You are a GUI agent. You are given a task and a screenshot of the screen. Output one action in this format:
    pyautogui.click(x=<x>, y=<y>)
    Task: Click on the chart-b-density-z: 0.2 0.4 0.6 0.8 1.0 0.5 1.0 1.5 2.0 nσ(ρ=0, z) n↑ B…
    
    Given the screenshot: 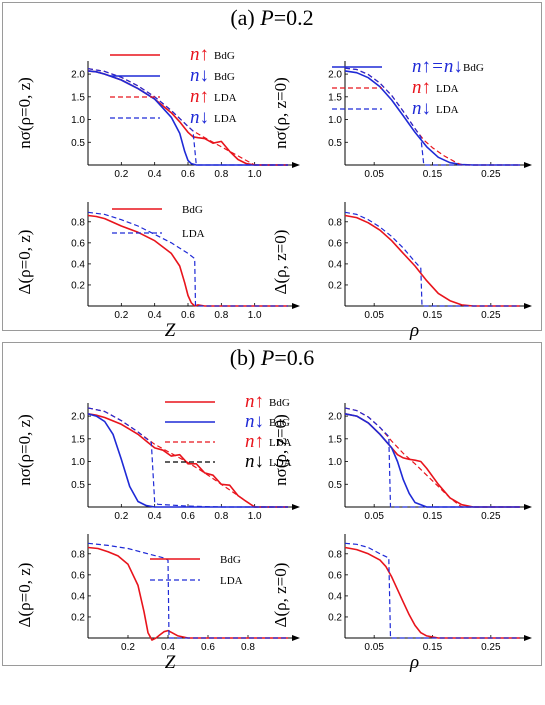 What is the action you would take?
    pyautogui.click(x=157, y=456)
    